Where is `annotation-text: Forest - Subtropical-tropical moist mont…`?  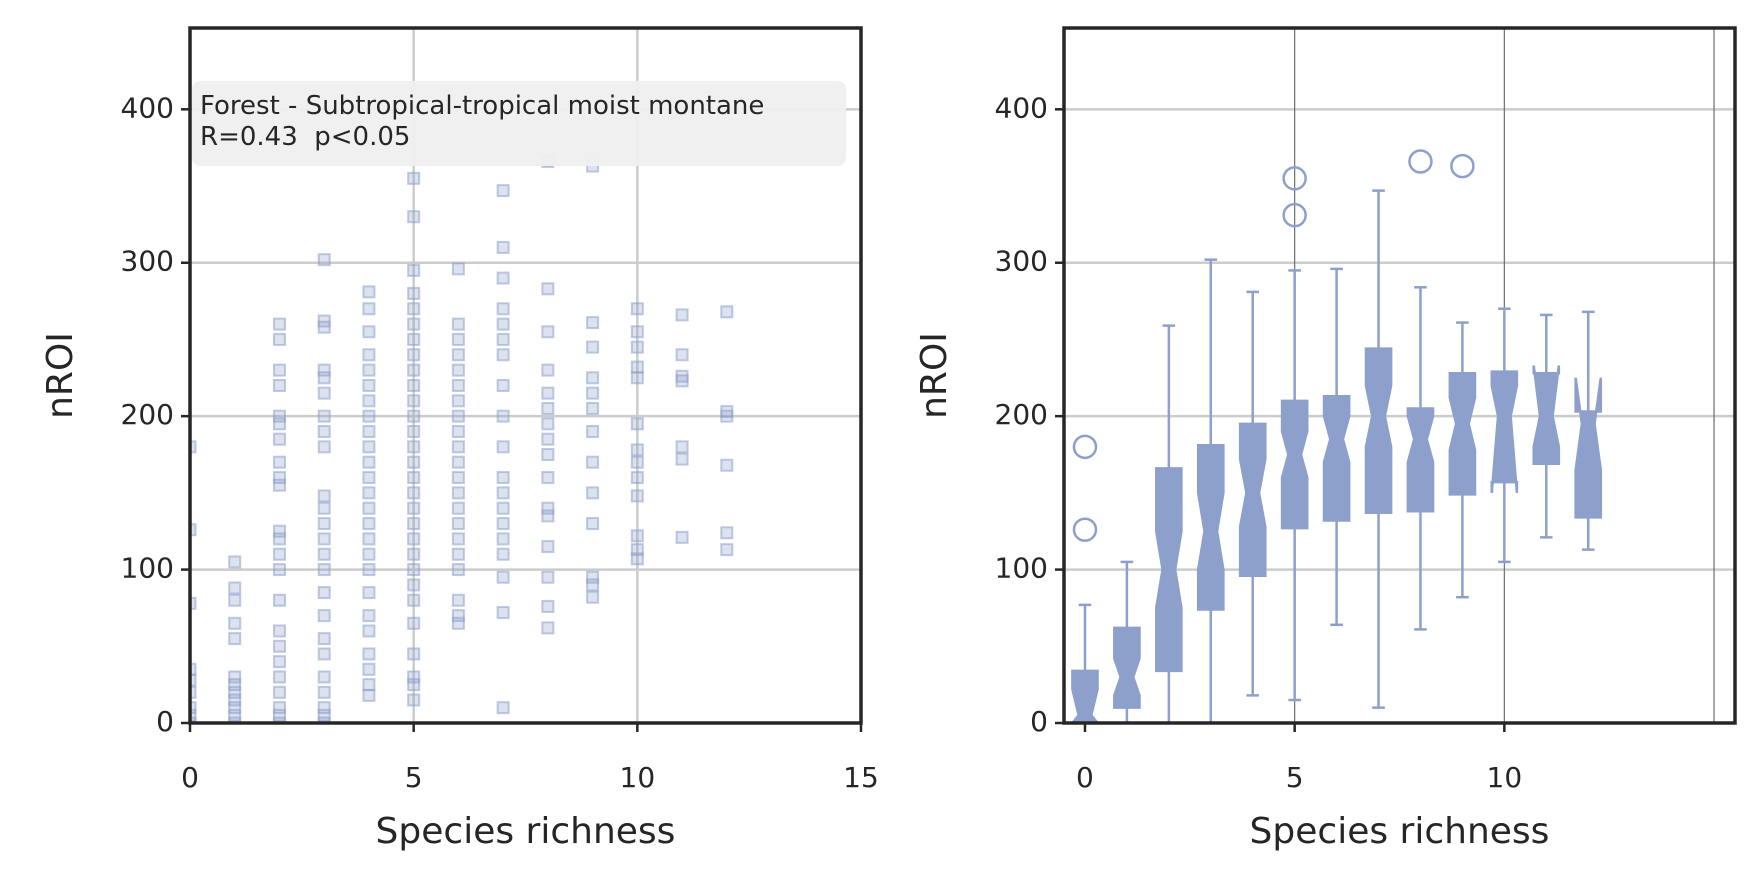
annotation-text: Forest - Subtropical-tropical moist mont… is located at coordinates (482, 106).